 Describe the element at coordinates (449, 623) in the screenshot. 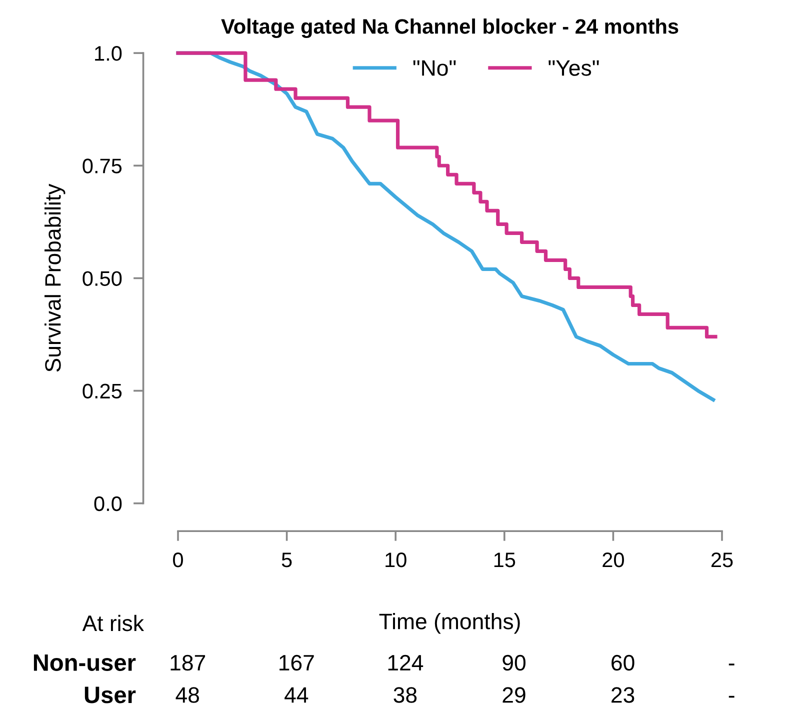

I see `x-axis-title: Time (months)` at that location.